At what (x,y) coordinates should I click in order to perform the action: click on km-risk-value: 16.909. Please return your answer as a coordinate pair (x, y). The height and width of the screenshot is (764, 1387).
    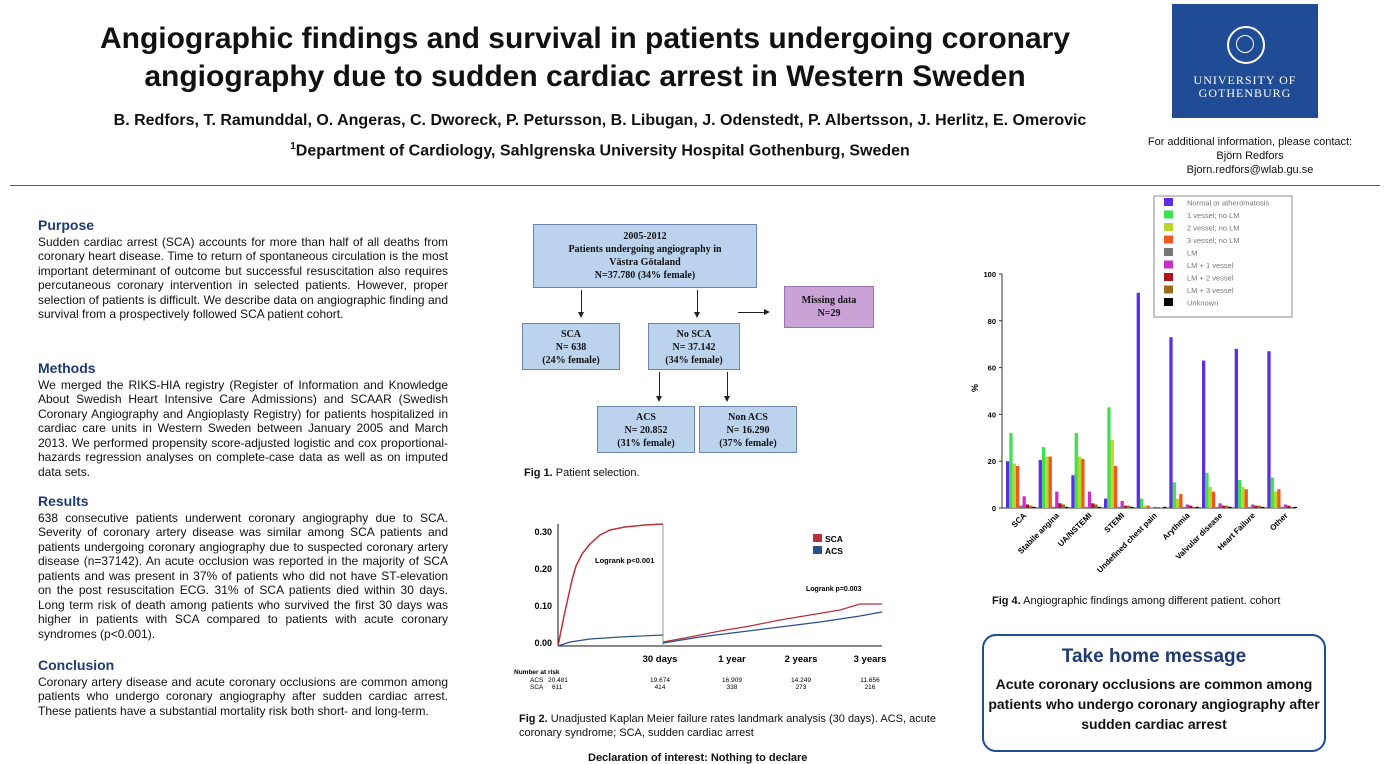
    Looking at the image, I should click on (732, 680).